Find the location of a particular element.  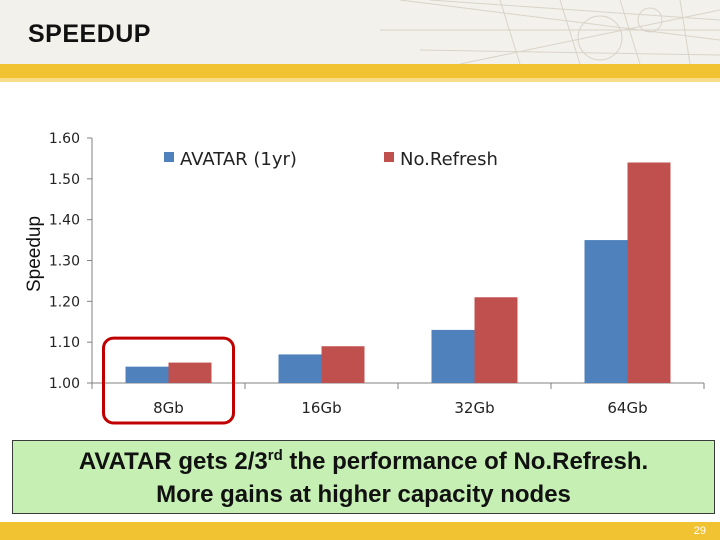

page-number: 29 is located at coordinates (699, 531).